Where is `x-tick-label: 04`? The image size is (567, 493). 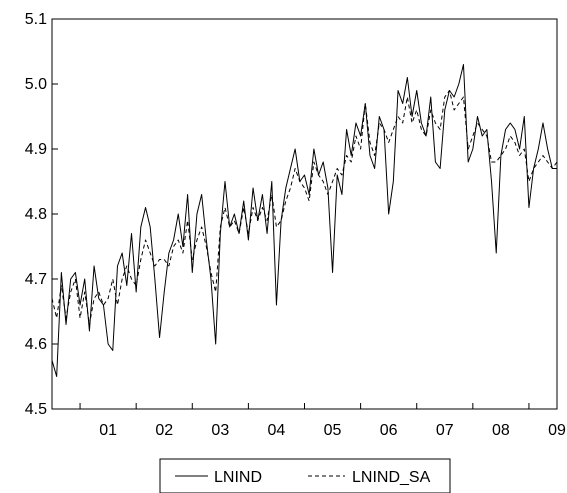 x-tick-label: 04 is located at coordinates (277, 430).